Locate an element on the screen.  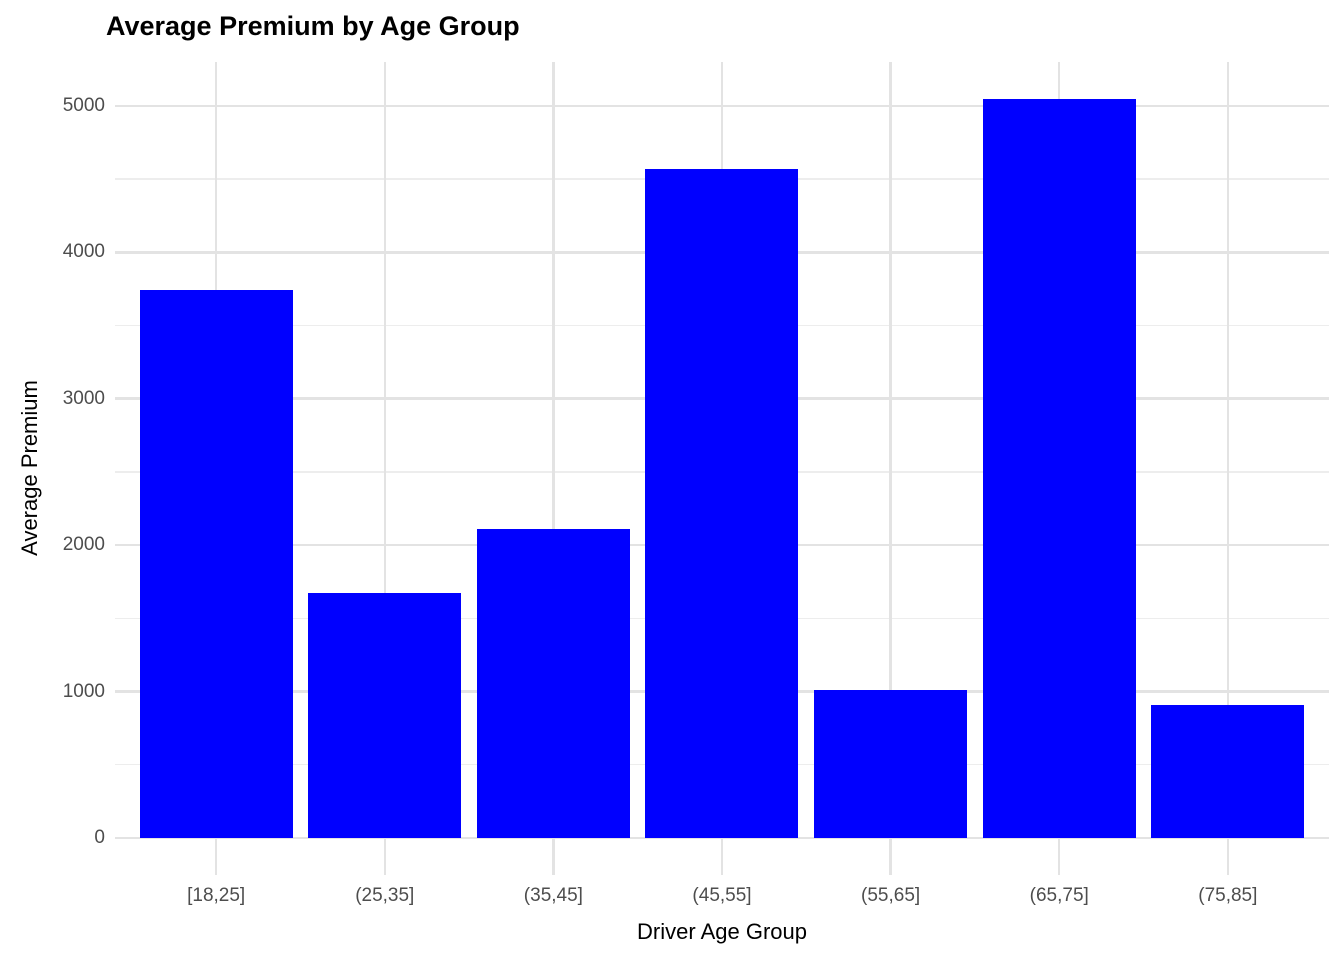
x-tick-label: (75,85] is located at coordinates (1228, 895).